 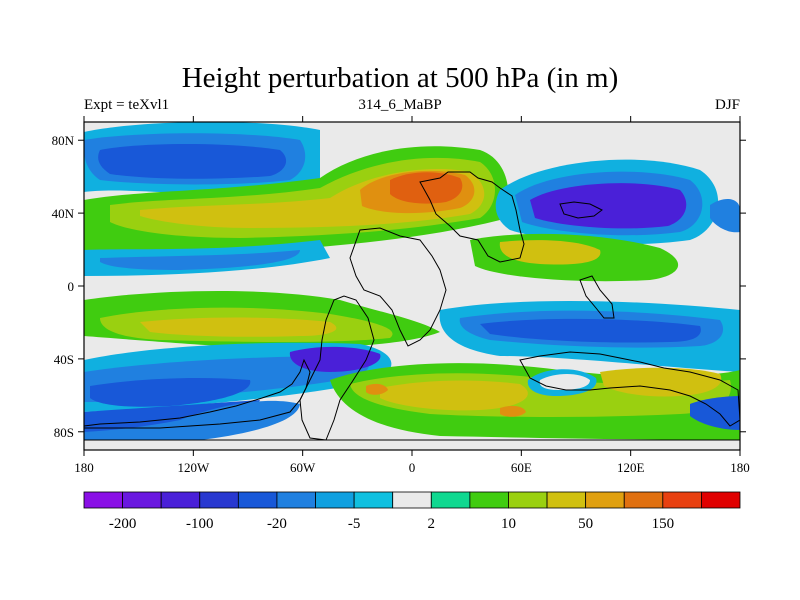 What do you see at coordinates (63, 213) in the screenshot?
I see `lat-tick-label: 40N` at bounding box center [63, 213].